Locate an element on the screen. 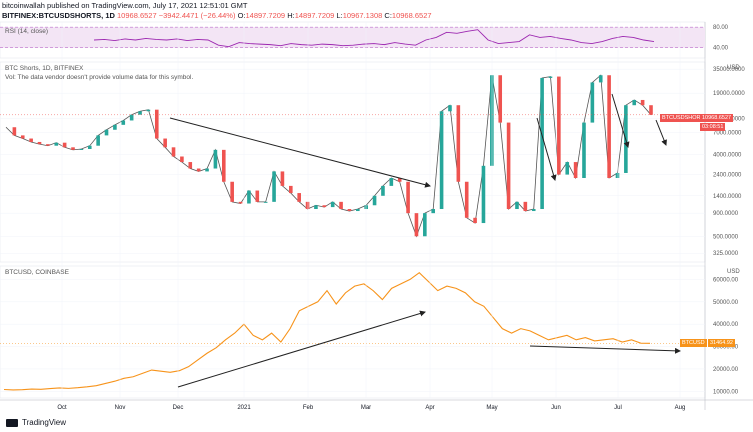  btc-tick-label: 50000.00 is located at coordinates (726, 303).